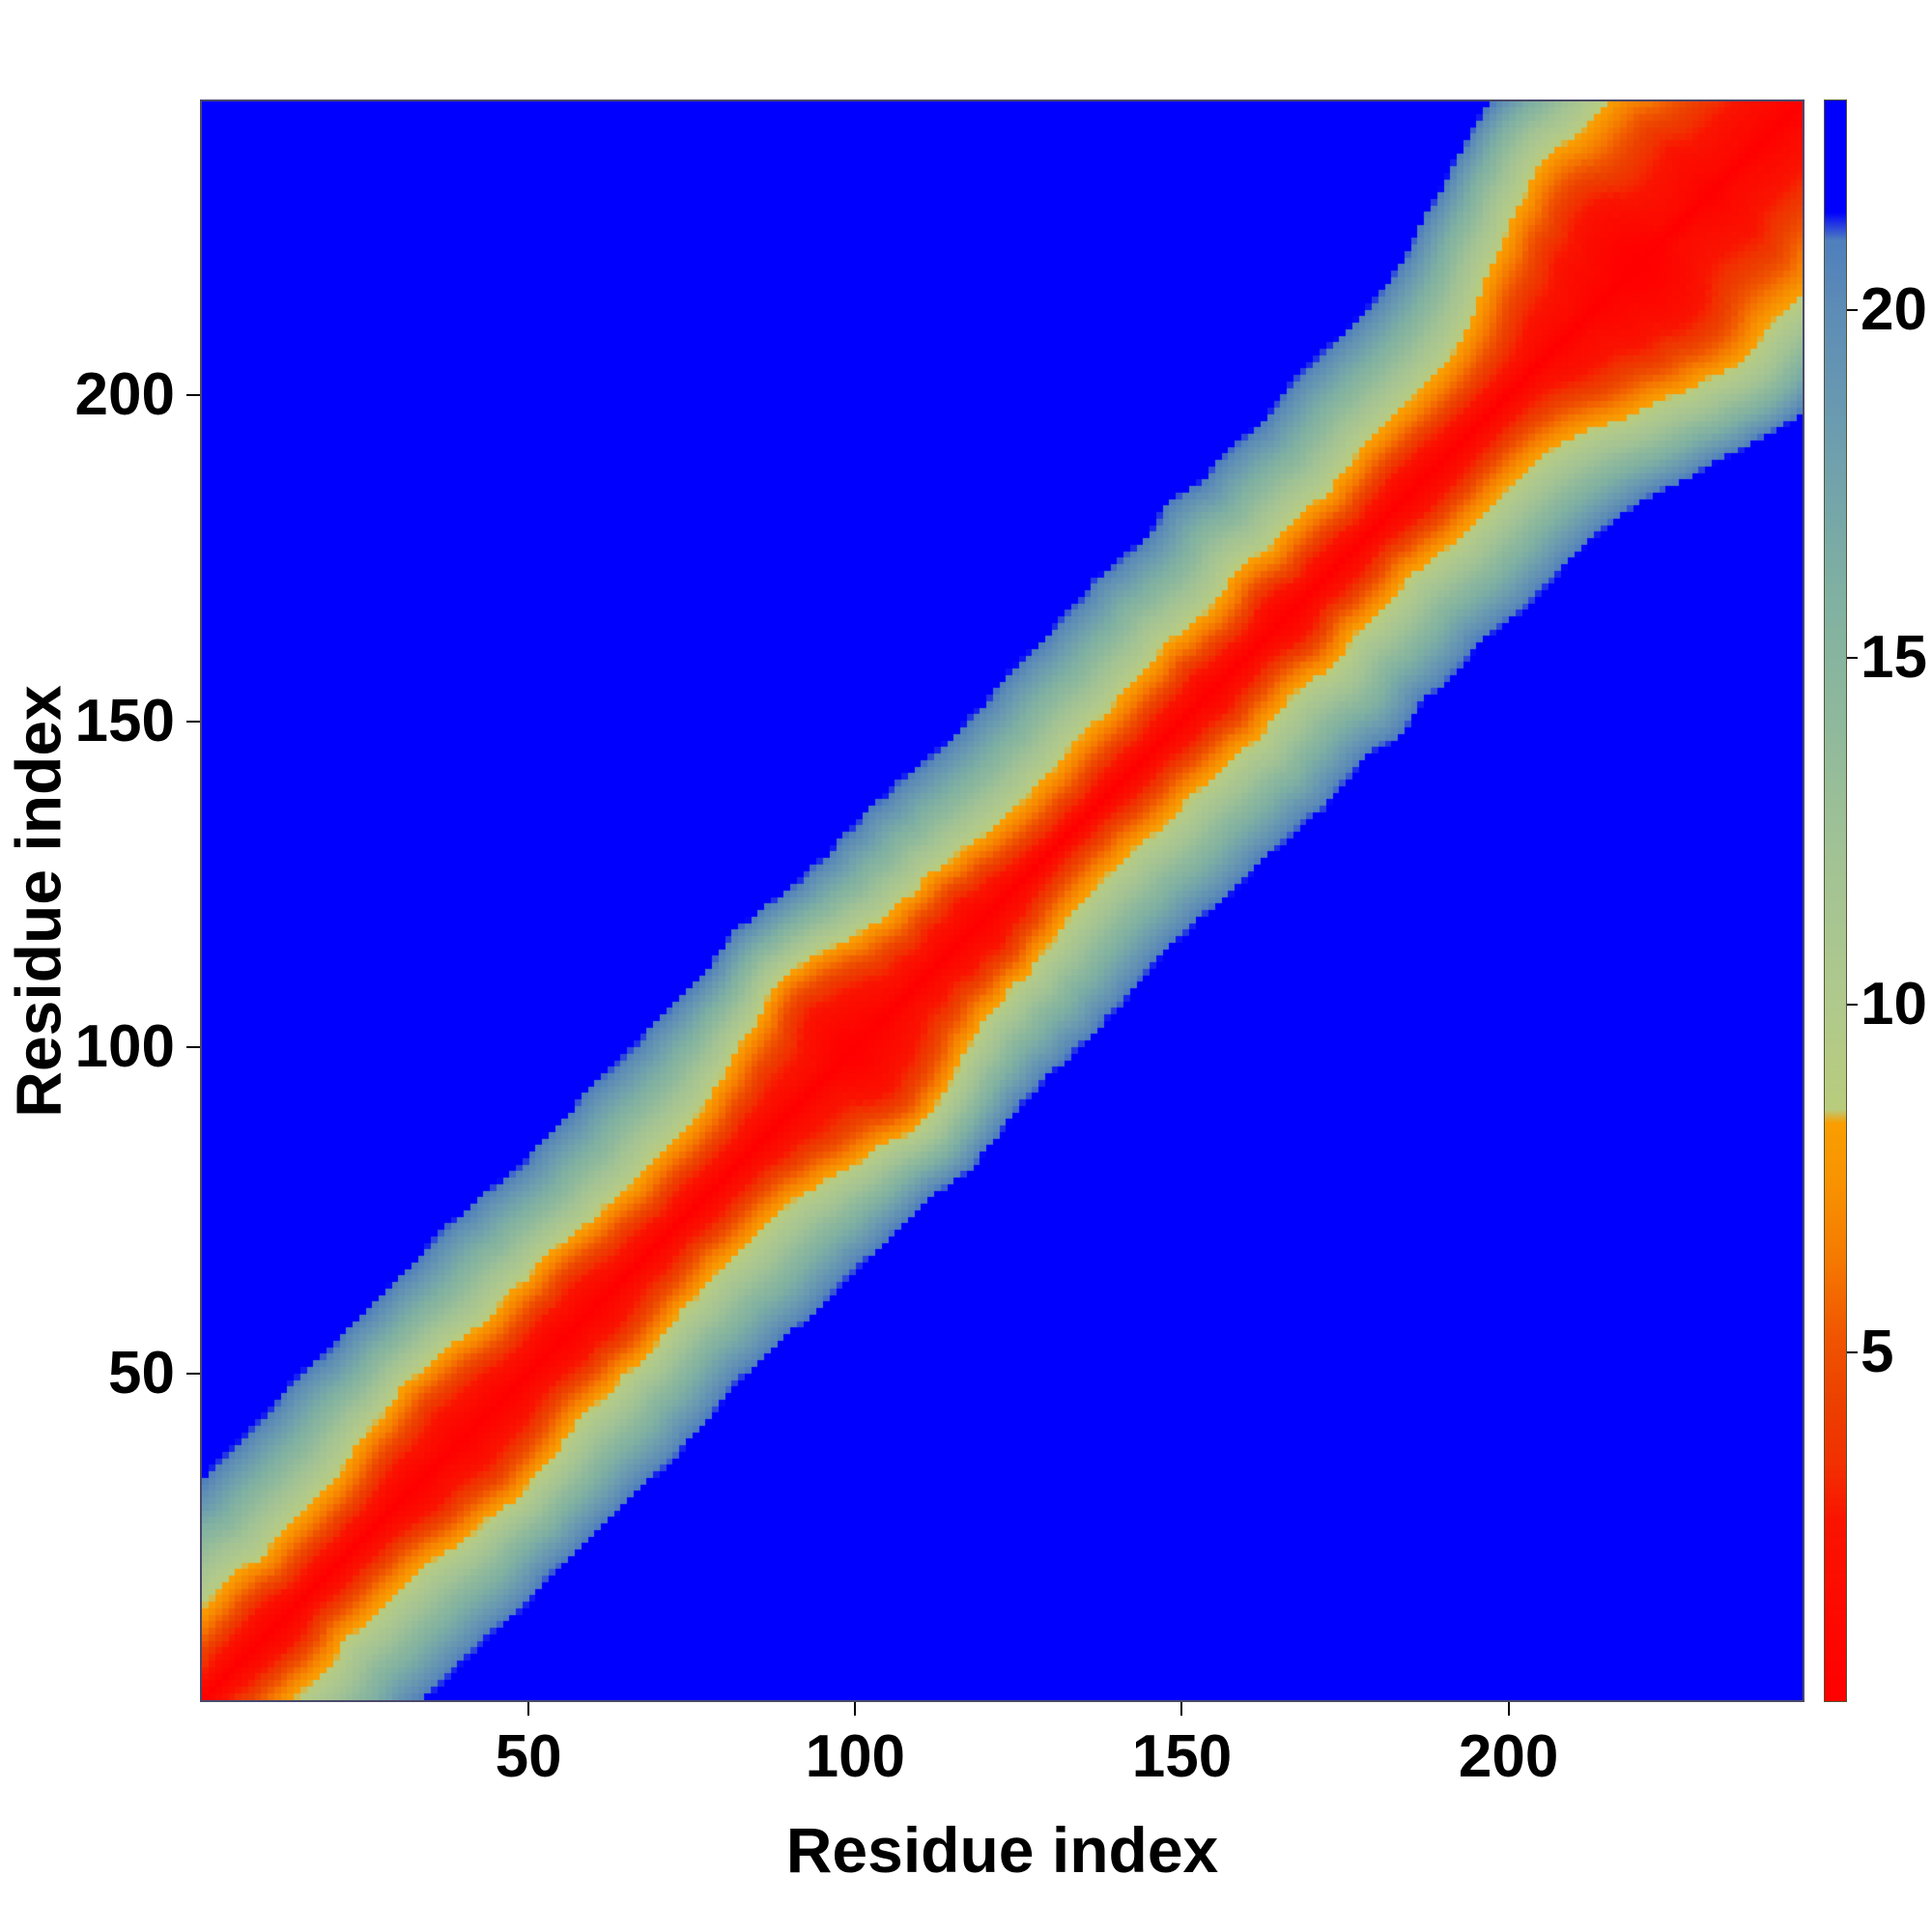  What do you see at coordinates (1508, 1756) in the screenshot?
I see `x-axis-tick-label: 200` at bounding box center [1508, 1756].